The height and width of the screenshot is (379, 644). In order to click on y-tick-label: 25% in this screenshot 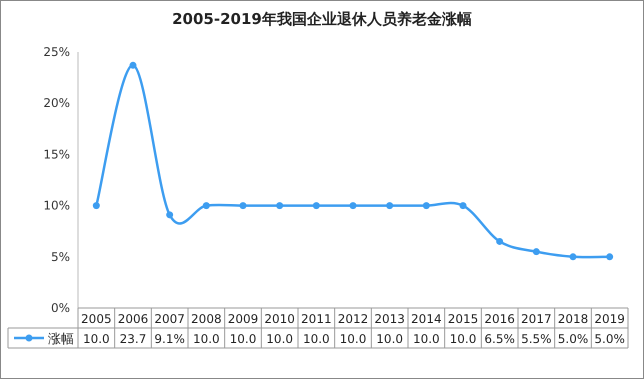, I will do `click(56, 52)`.